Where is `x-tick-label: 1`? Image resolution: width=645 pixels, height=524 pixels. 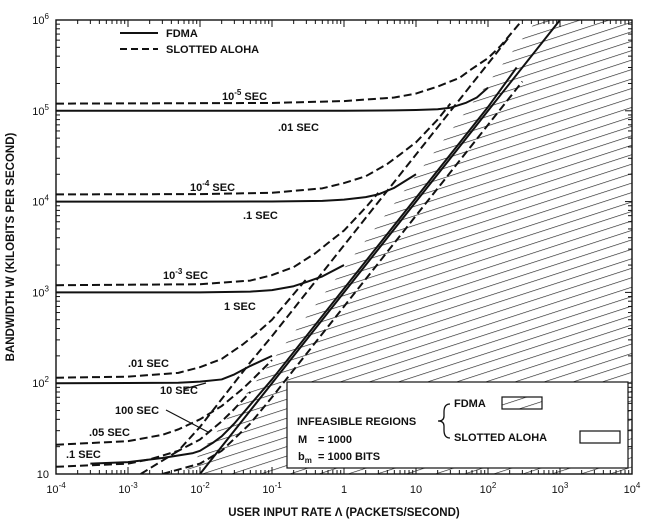 x-tick-label: 1 is located at coordinates (344, 490).